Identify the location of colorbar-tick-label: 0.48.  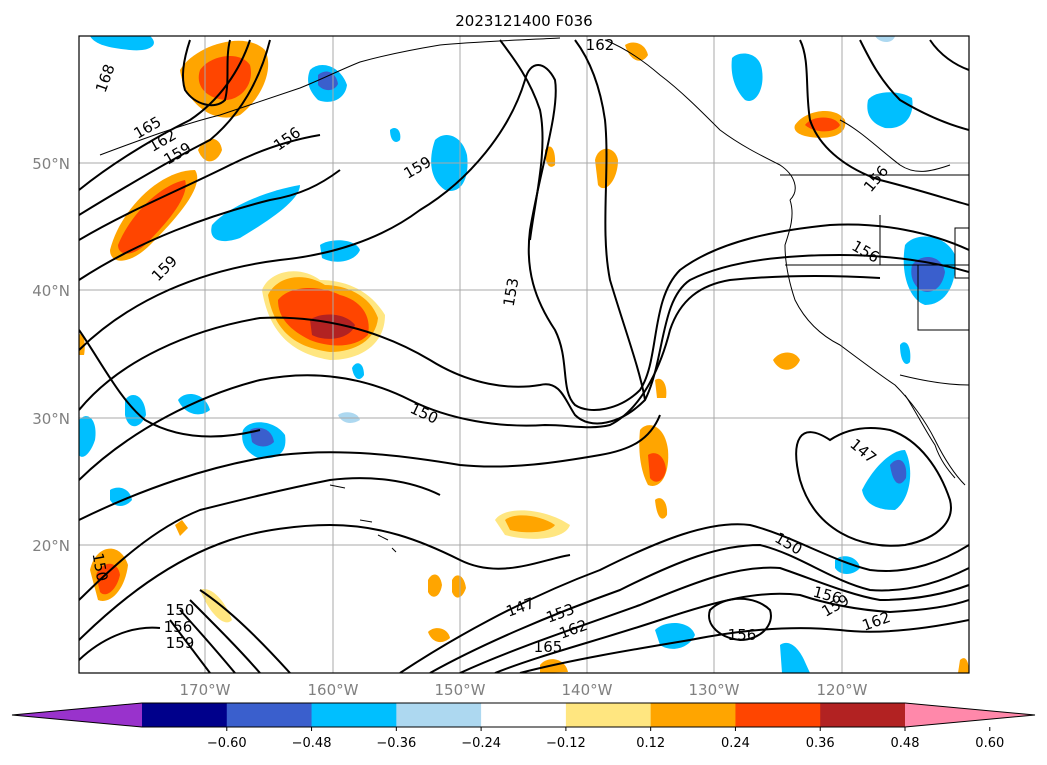
(905, 743).